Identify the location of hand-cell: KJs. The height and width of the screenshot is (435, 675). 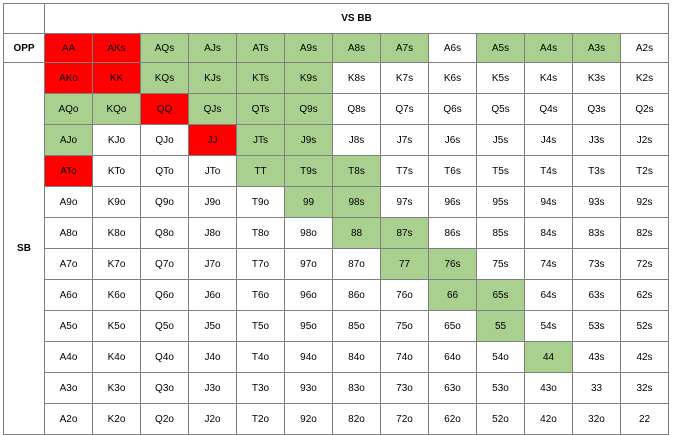
(212, 78).